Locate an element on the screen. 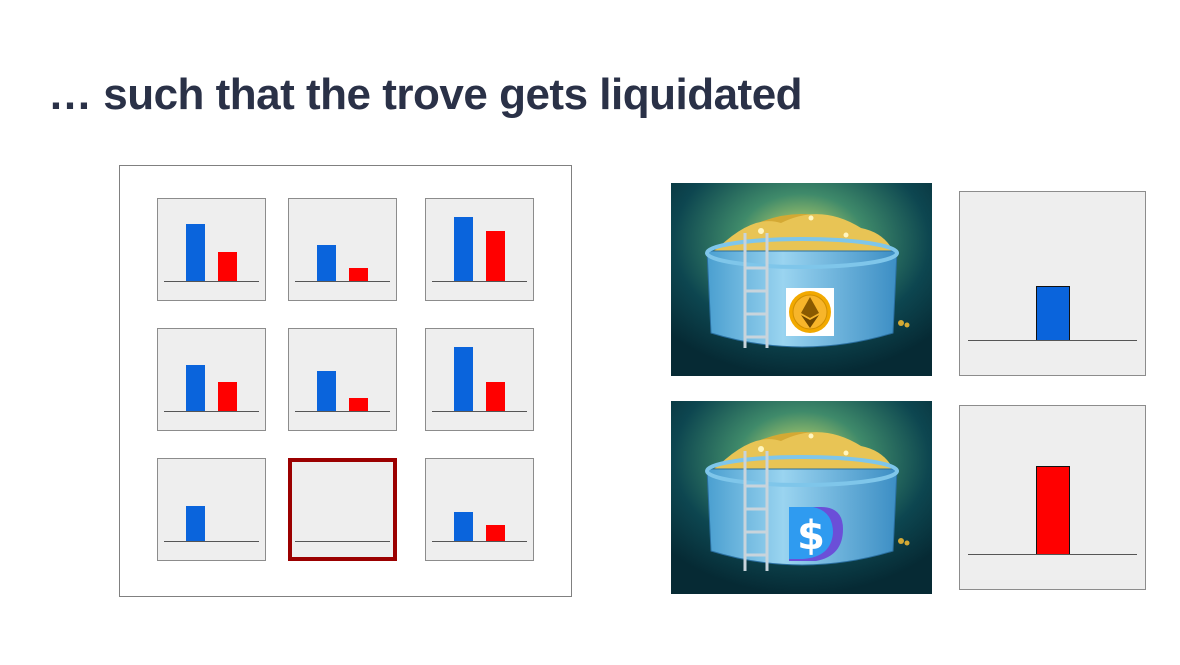 The width and height of the screenshot is (1180, 665). stability-pool-lusd-image: $ is located at coordinates (801, 497).